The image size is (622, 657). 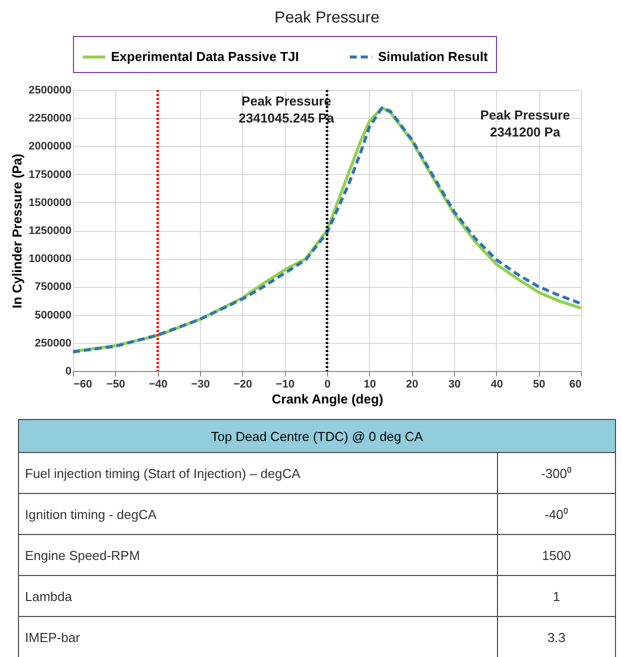 I want to click on text: Fuel injection timing (Start of Injection) – degCA, so click(x=258, y=473).